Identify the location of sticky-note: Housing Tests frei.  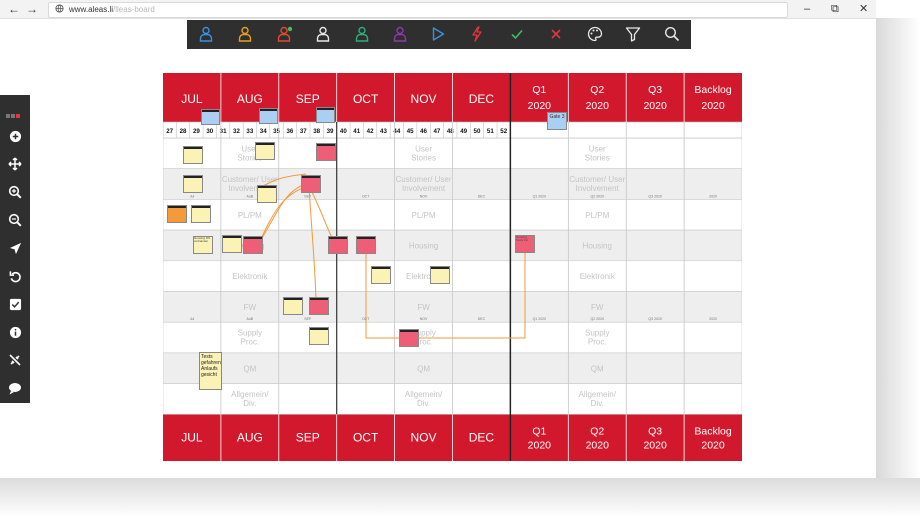
(525, 244).